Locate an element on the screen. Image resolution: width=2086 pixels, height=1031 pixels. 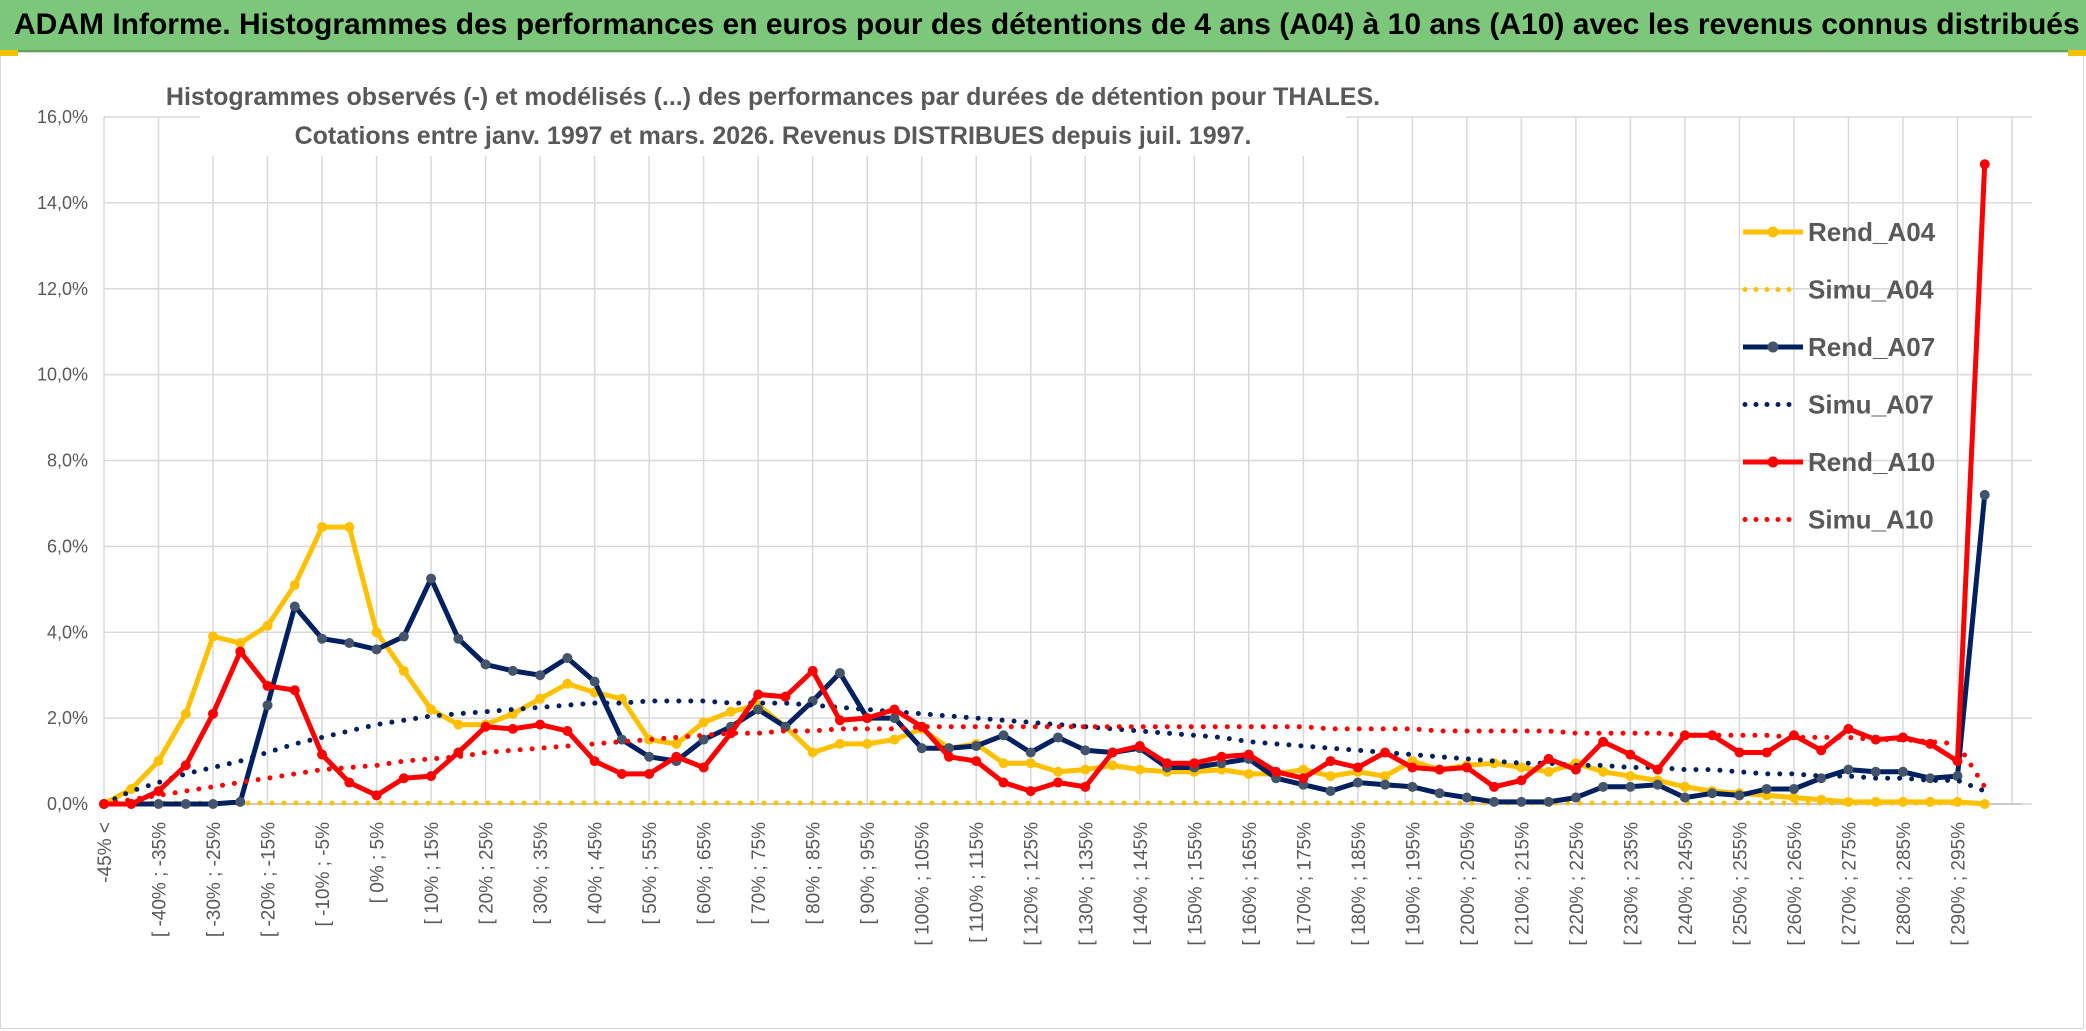
x-tick-label: [ 0% ; 5% is located at coordinates (378, 862).